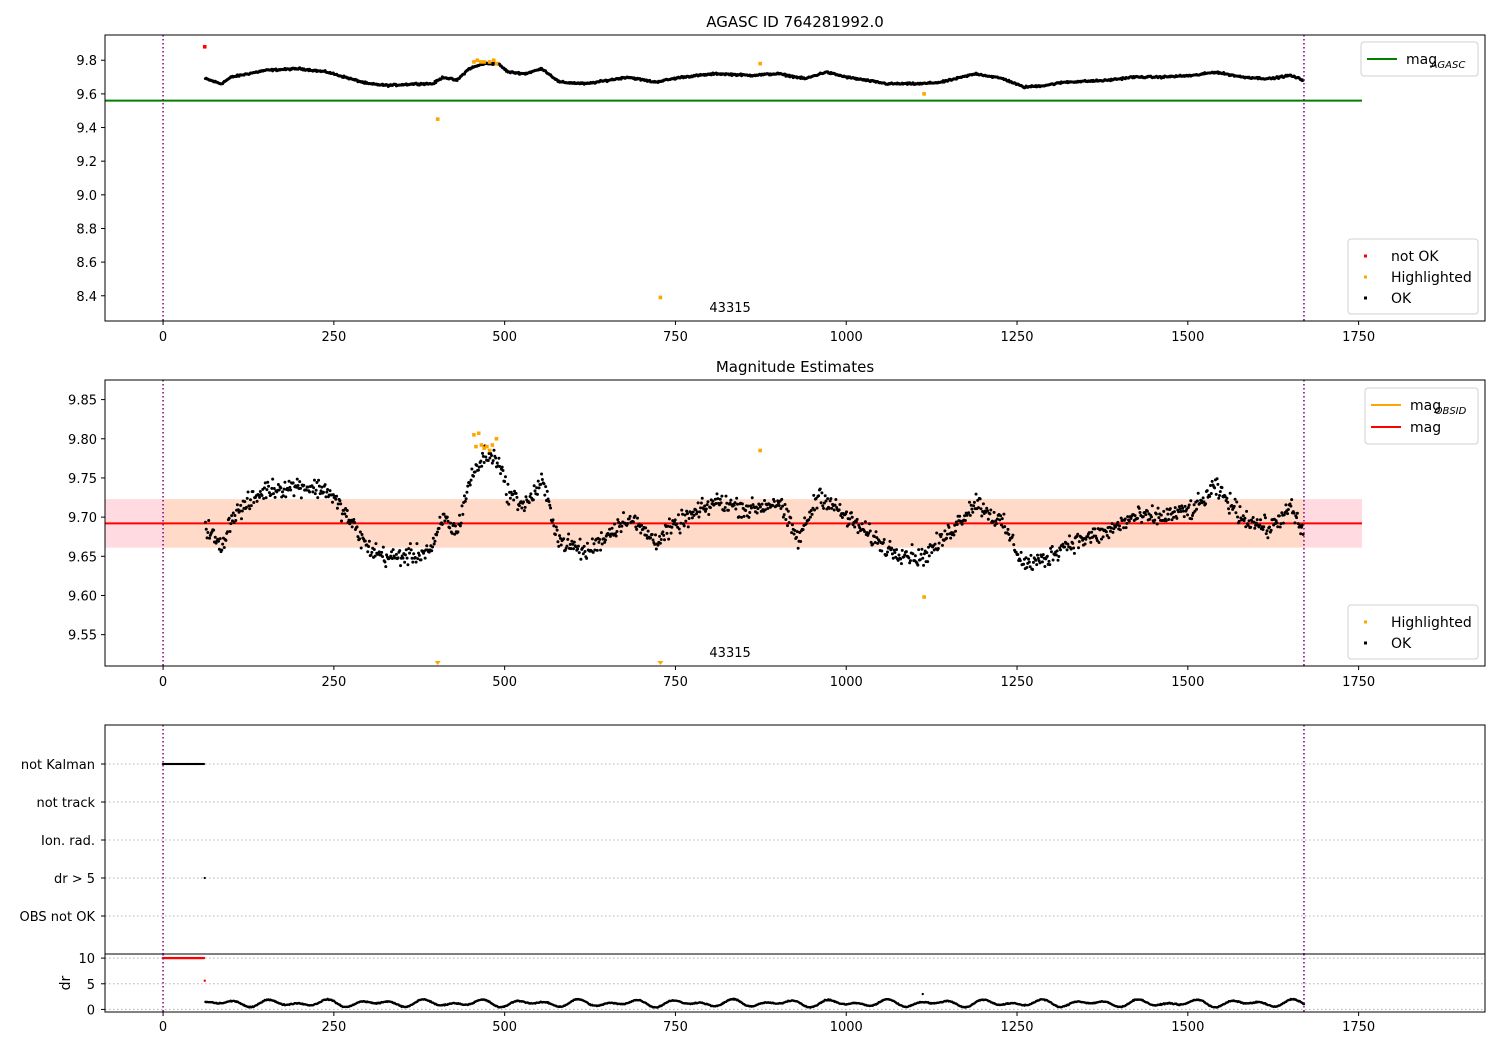 The image size is (1500, 1050). I want to click on flag-point, so click(204, 764).